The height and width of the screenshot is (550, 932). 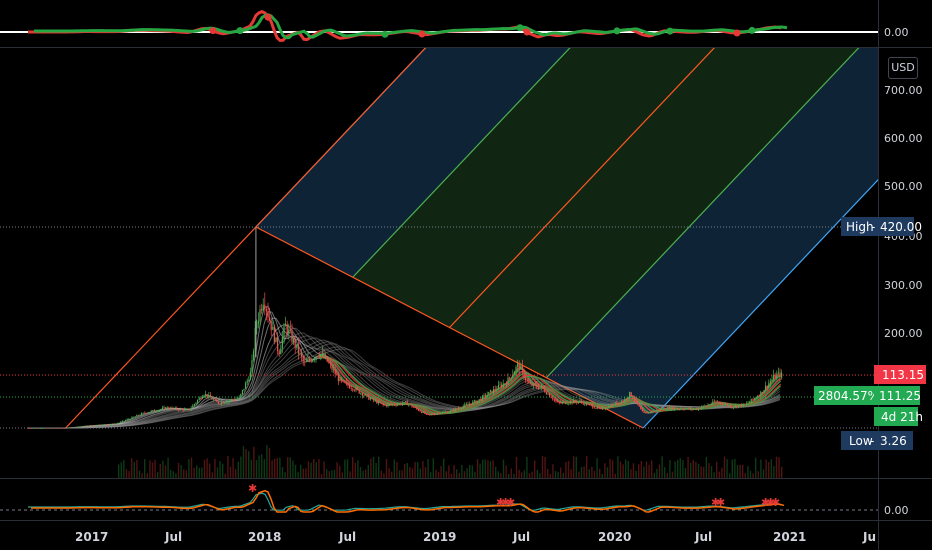 What do you see at coordinates (896, 510) in the screenshot?
I see `bottom-pane-tick: 0.00` at bounding box center [896, 510].